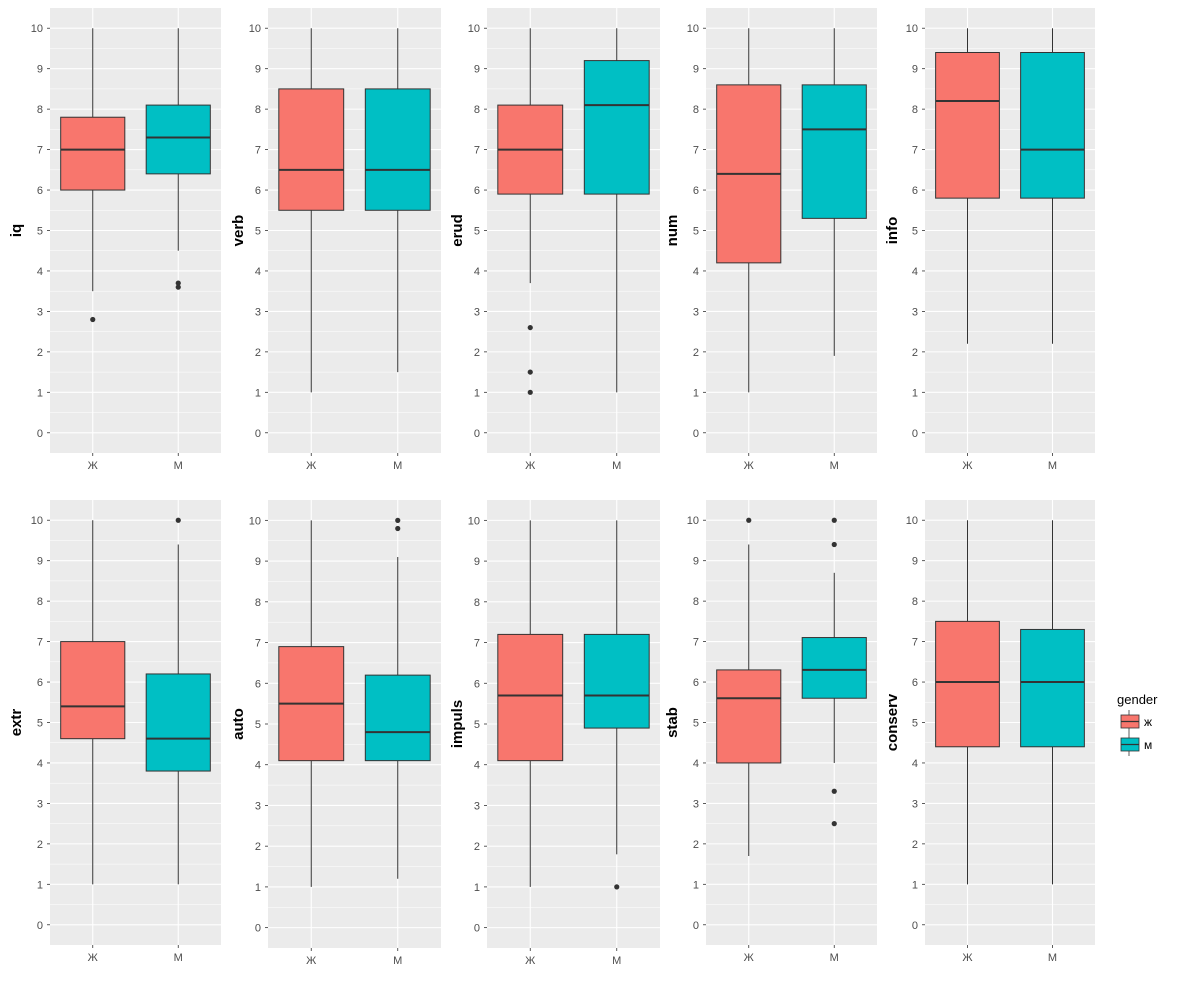 This screenshot has height=997, width=1179. What do you see at coordinates (457, 724) in the screenshot?
I see `y-axis-label: impuls` at bounding box center [457, 724].